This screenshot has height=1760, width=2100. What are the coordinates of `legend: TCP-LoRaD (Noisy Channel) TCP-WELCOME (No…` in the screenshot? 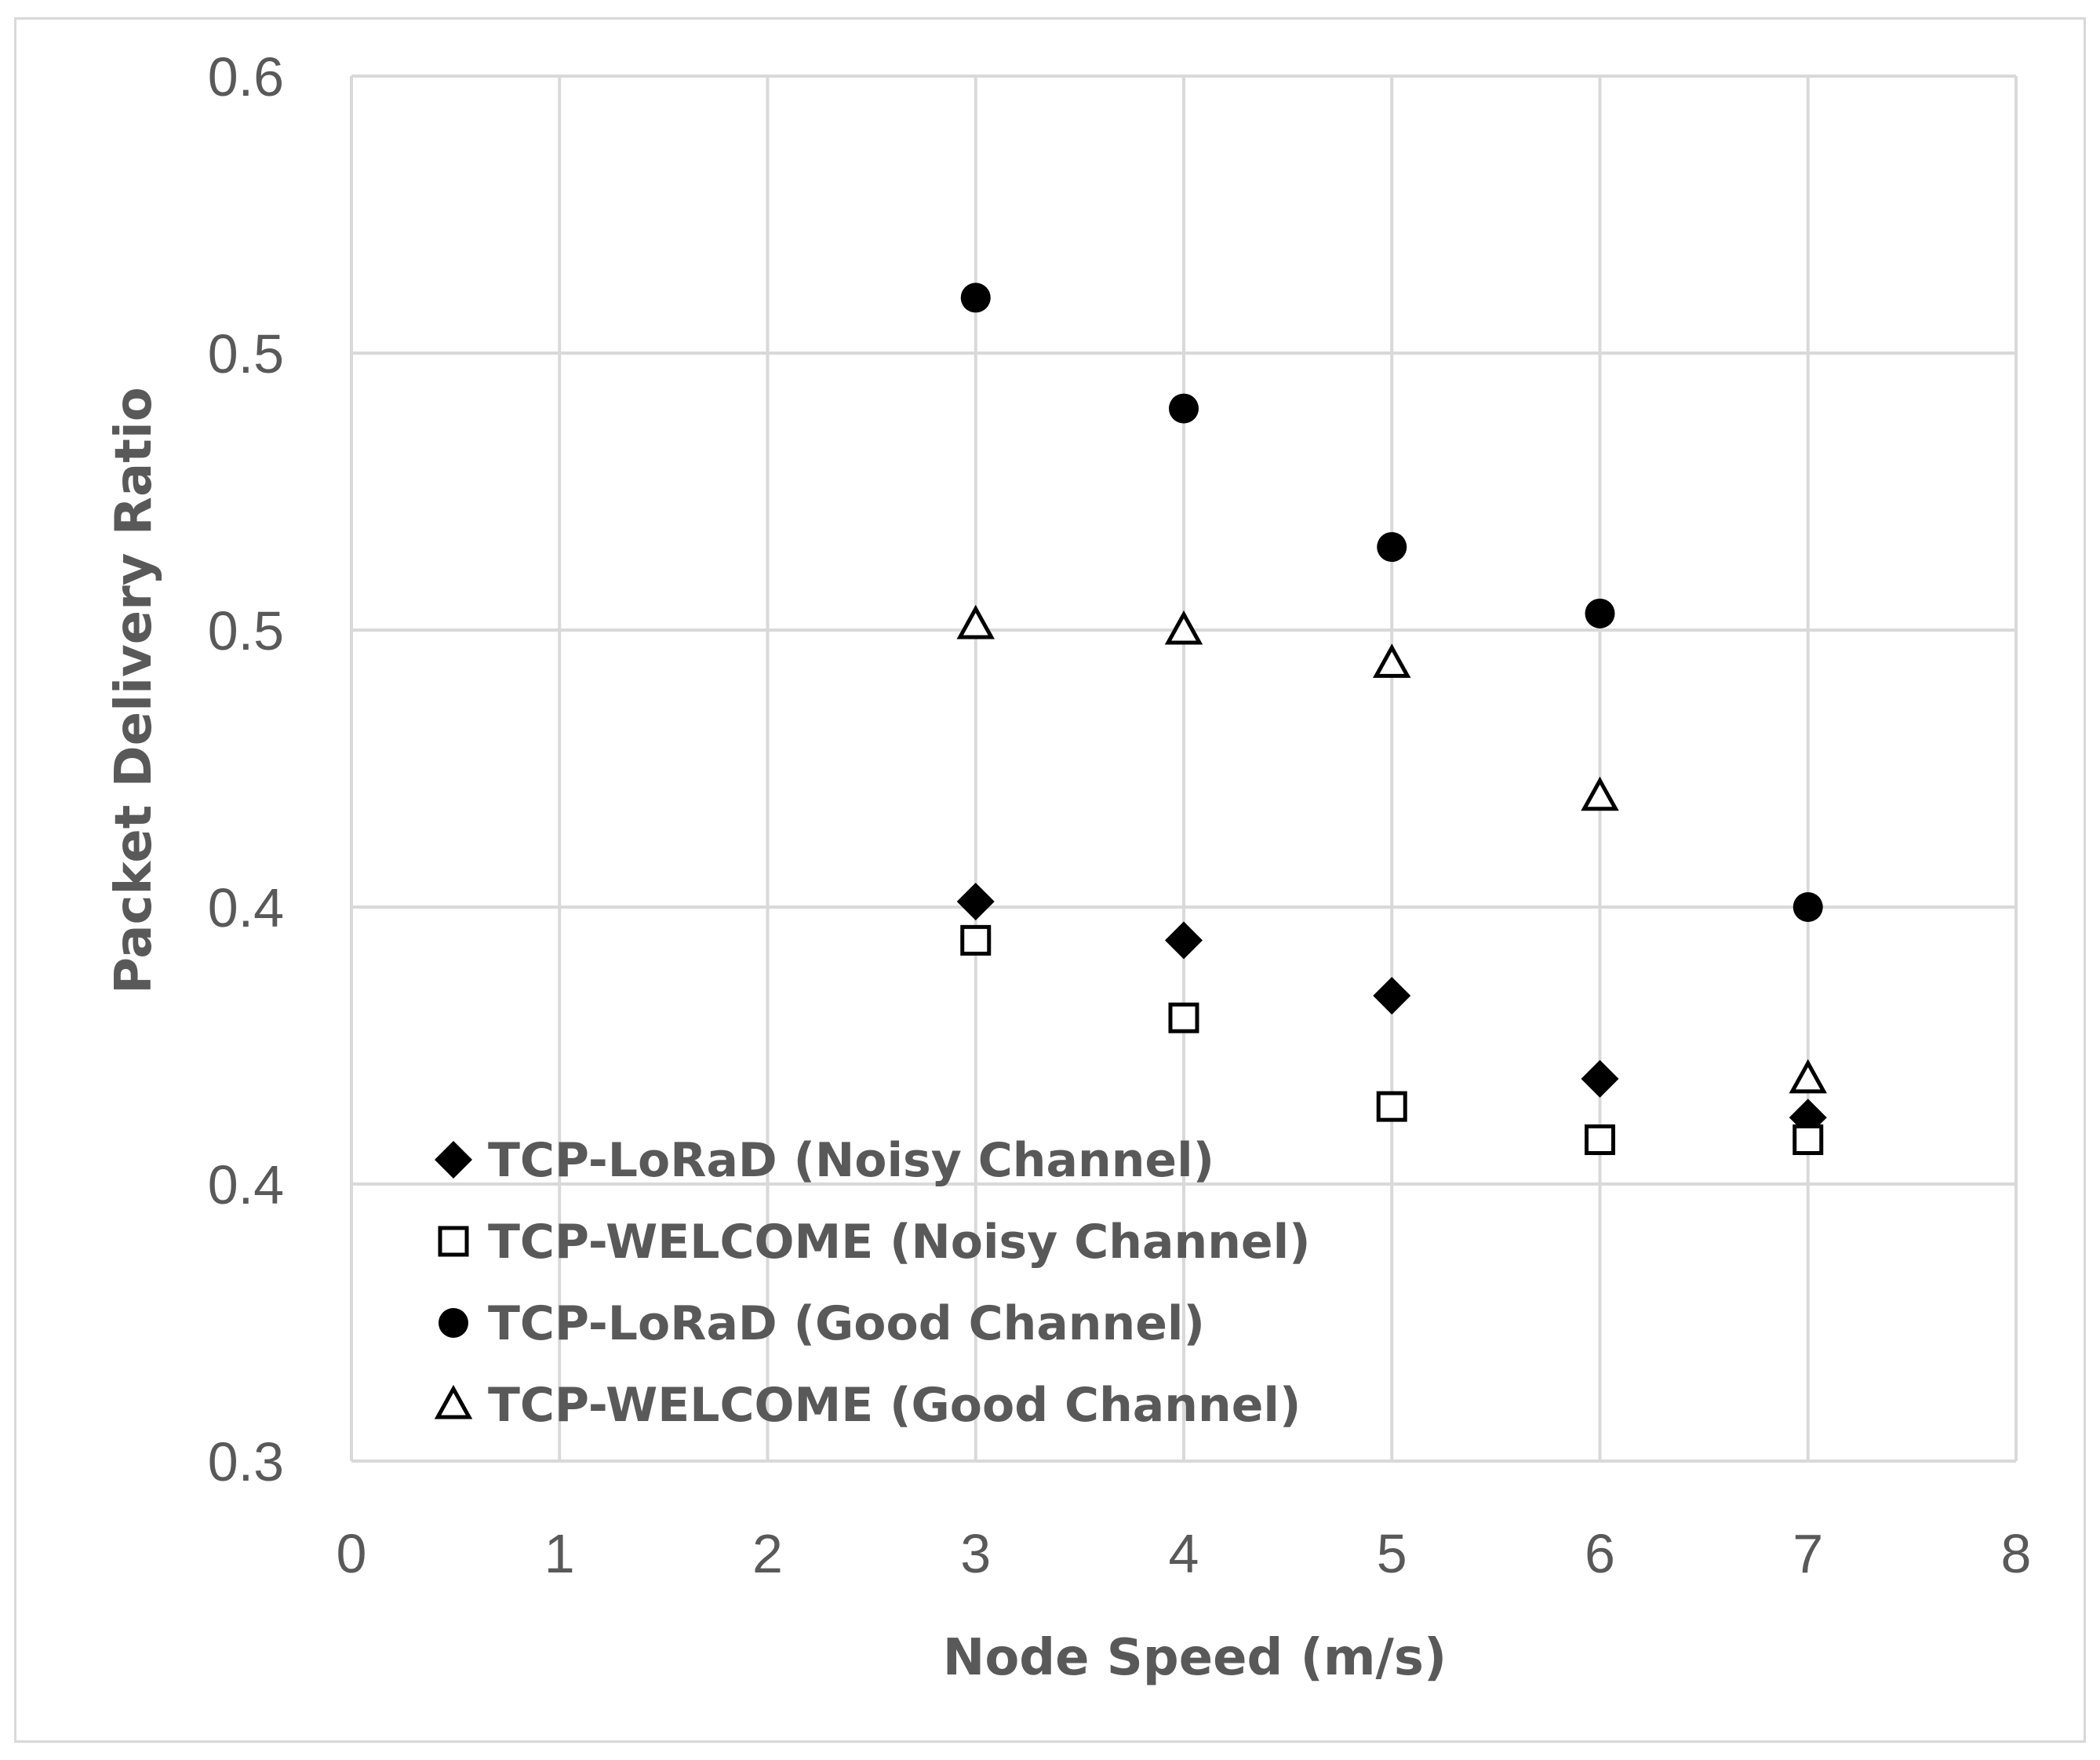 It's located at (872, 1283).